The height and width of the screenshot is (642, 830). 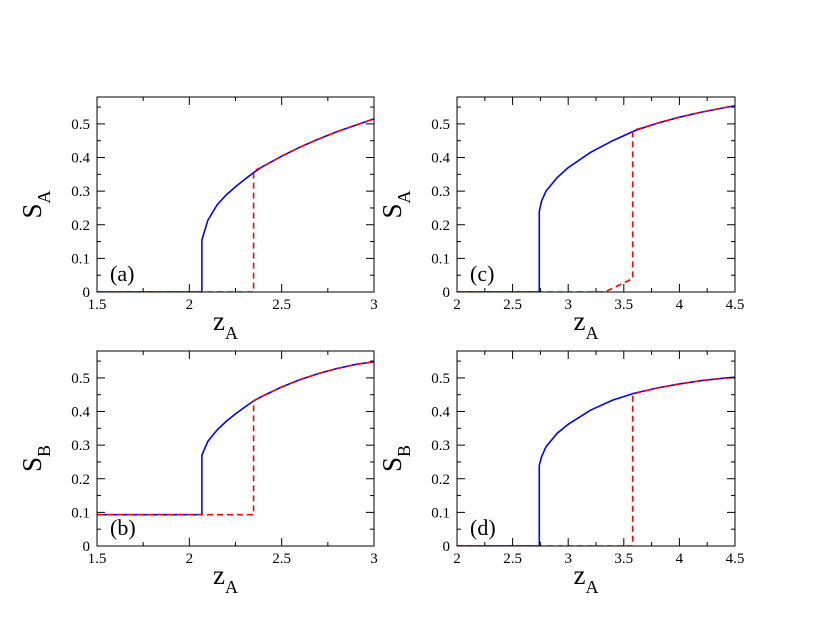 What do you see at coordinates (482, 273) in the screenshot?
I see `panel-label: (c)` at bounding box center [482, 273].